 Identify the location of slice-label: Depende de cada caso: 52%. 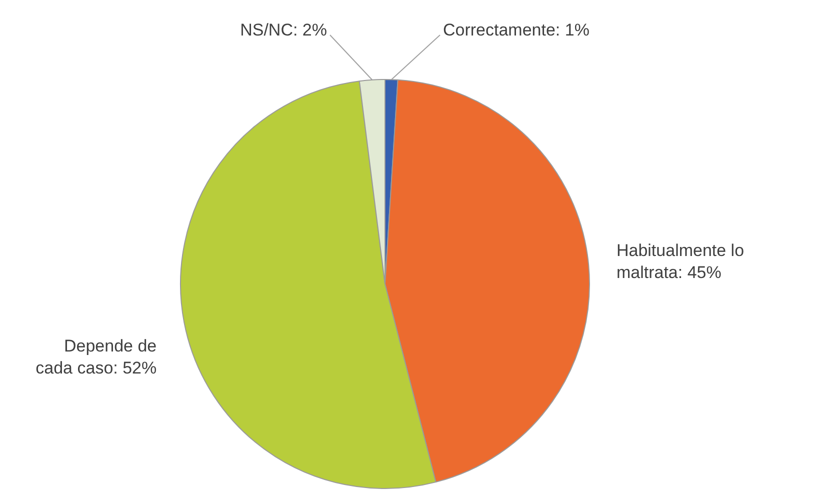
(96, 357).